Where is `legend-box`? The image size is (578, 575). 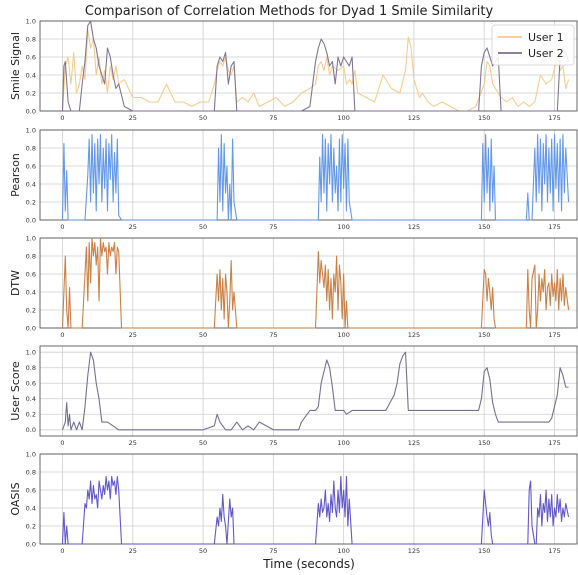 legend-box is located at coordinates (533, 45).